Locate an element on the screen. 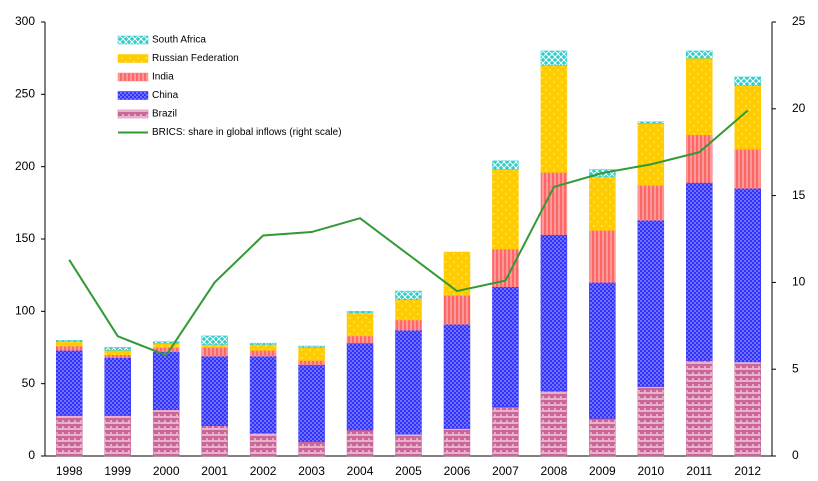 The image size is (818, 481). legend-label: Brazil is located at coordinates (164, 114).